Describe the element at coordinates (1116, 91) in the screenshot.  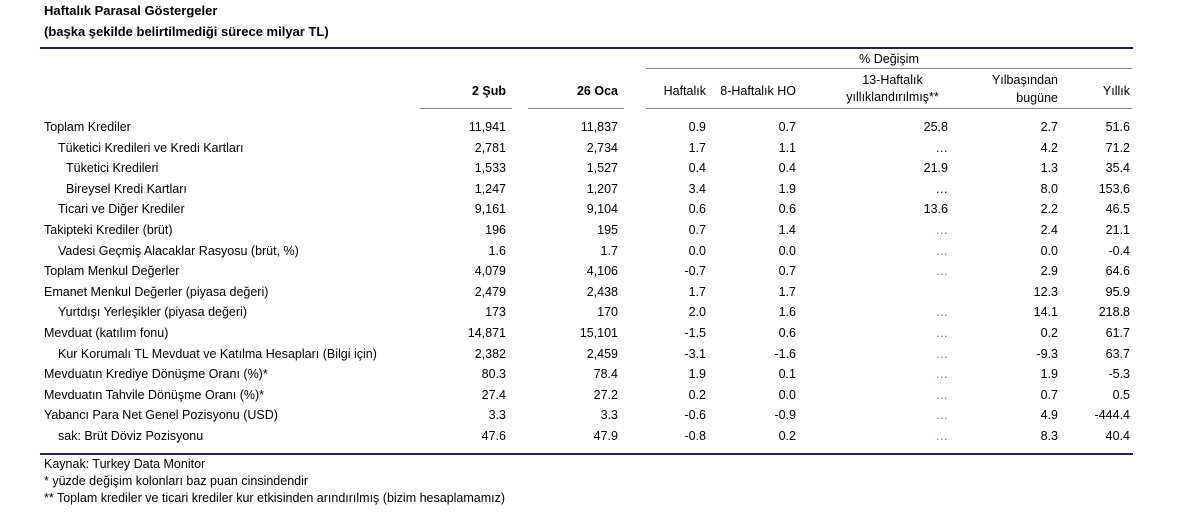
I see `col-header-annual: Yıllık` at that location.